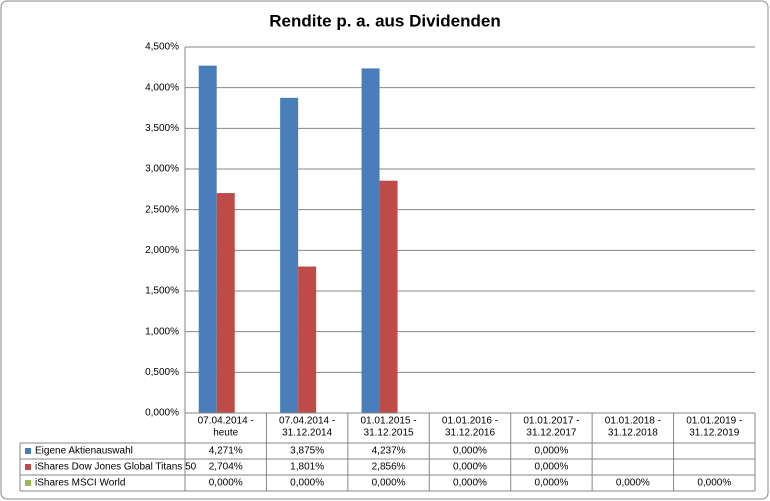 This screenshot has height=501, width=770. I want to click on legend-label: Eigene Aktienauswahl, so click(84, 451).